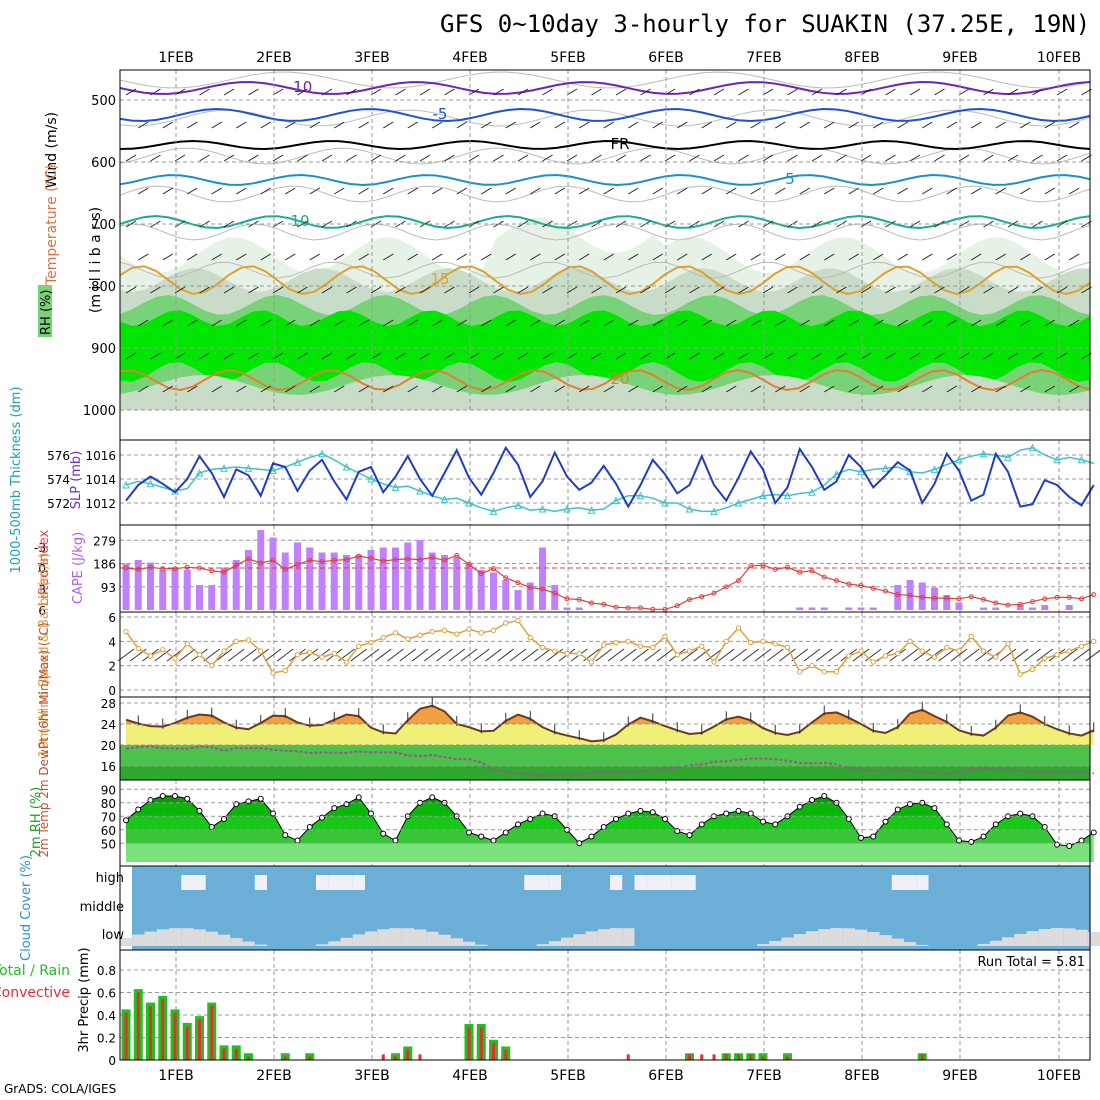 Image resolution: width=1100 pixels, height=1100 pixels. Describe the element at coordinates (567, 58) in the screenshot. I see `top-date-label: 5FEB` at that location.